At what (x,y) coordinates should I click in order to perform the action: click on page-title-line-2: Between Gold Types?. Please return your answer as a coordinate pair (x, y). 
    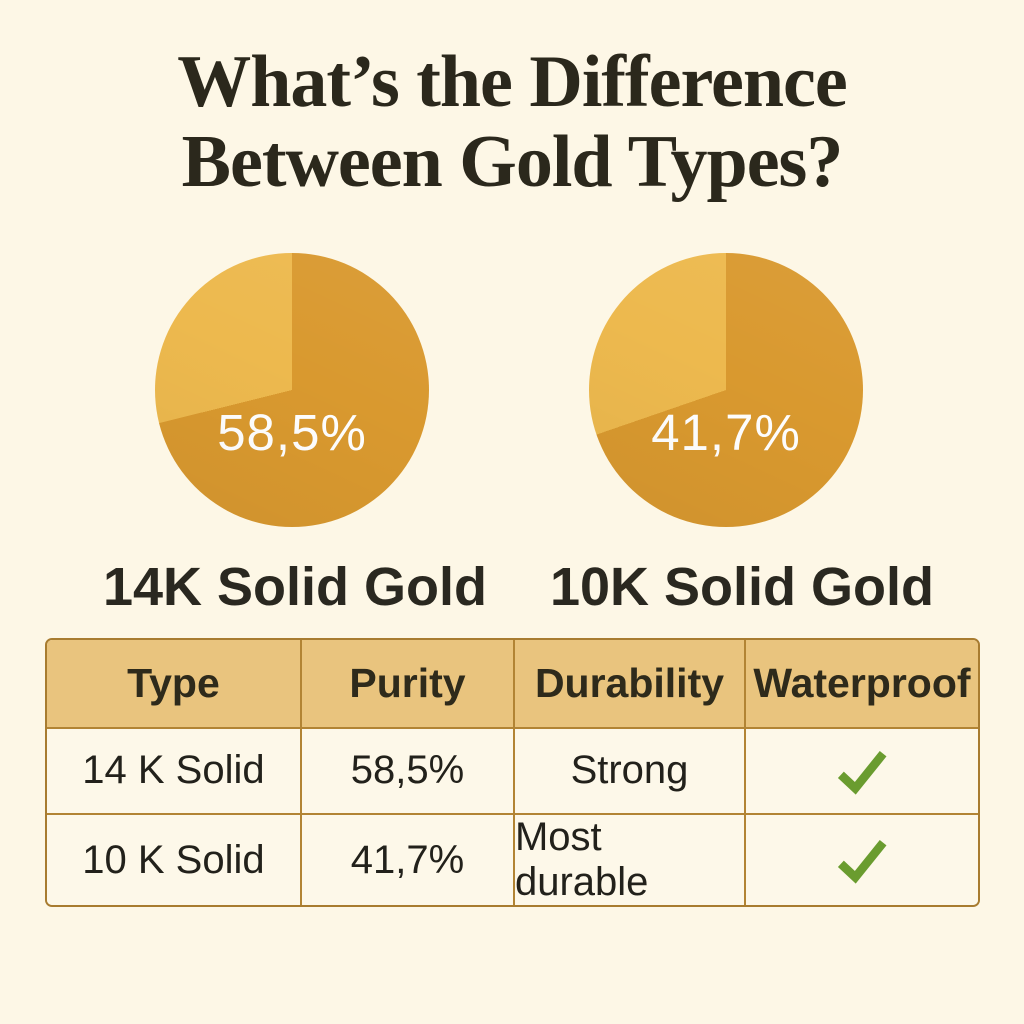
    Looking at the image, I should click on (512, 162).